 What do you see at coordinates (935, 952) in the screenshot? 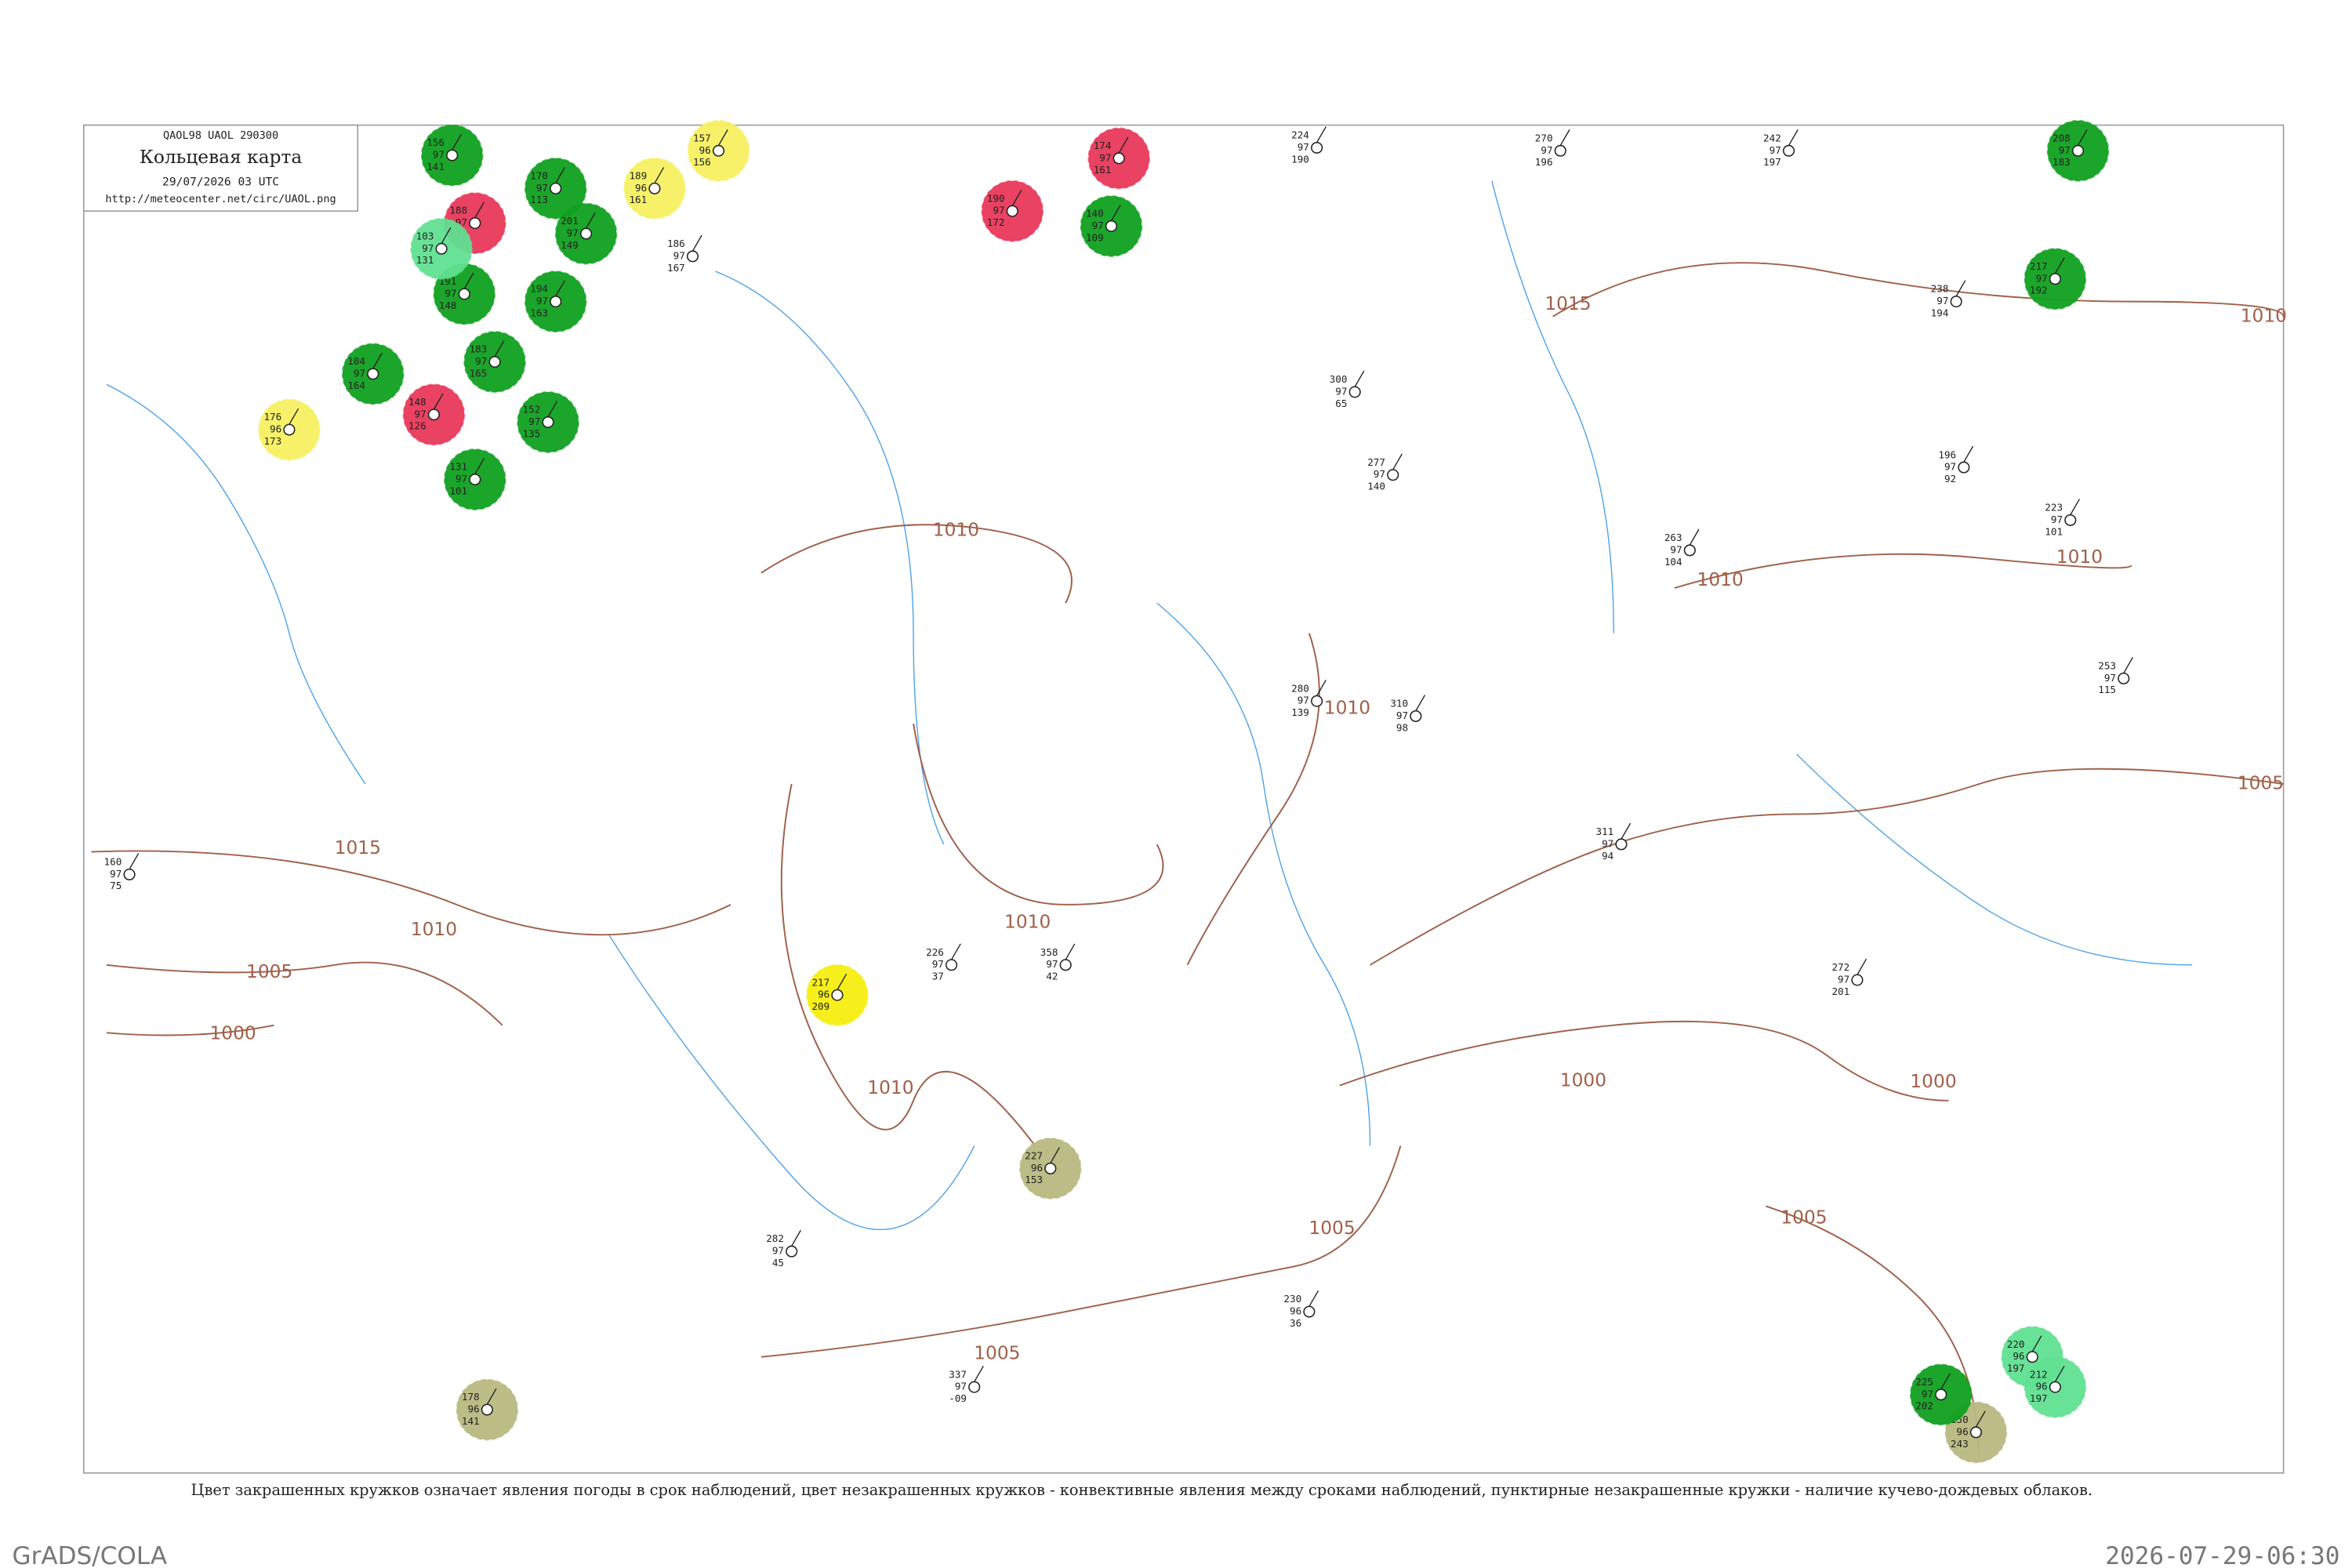
I see `station-value: 226` at bounding box center [935, 952].